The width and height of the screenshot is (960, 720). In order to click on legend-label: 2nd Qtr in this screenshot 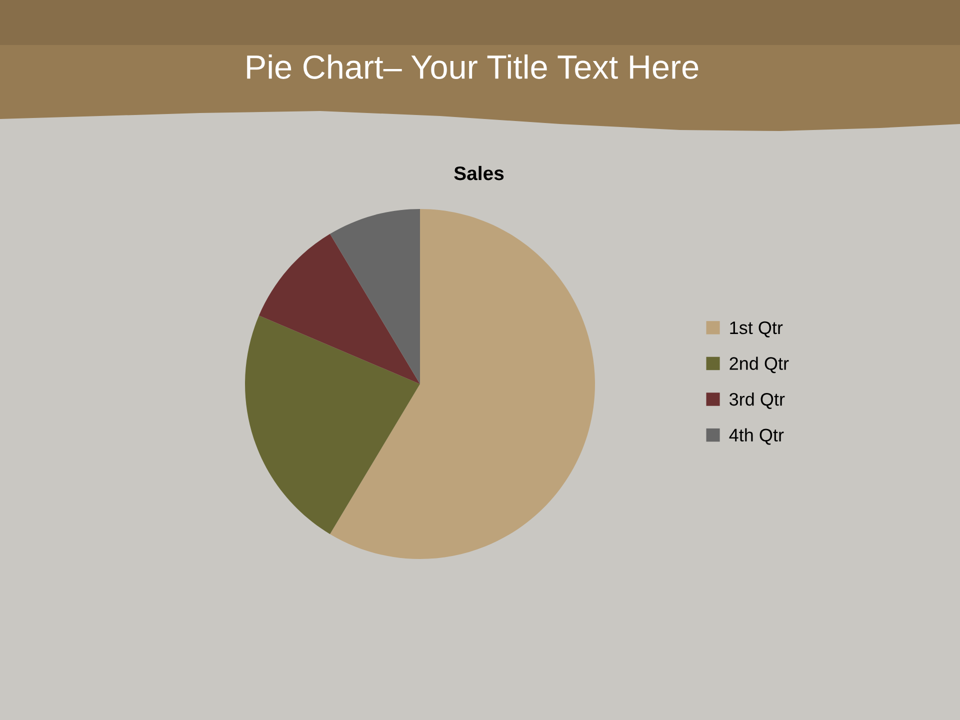, I will do `click(759, 365)`.